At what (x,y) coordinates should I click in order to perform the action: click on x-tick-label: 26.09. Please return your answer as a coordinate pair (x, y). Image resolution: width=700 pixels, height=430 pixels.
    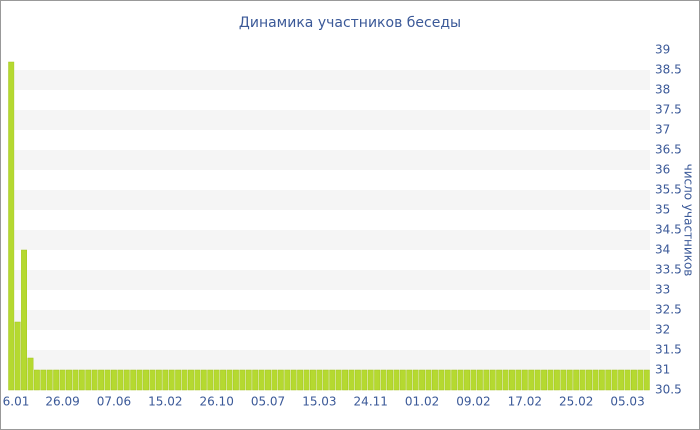
    Looking at the image, I should click on (62, 402).